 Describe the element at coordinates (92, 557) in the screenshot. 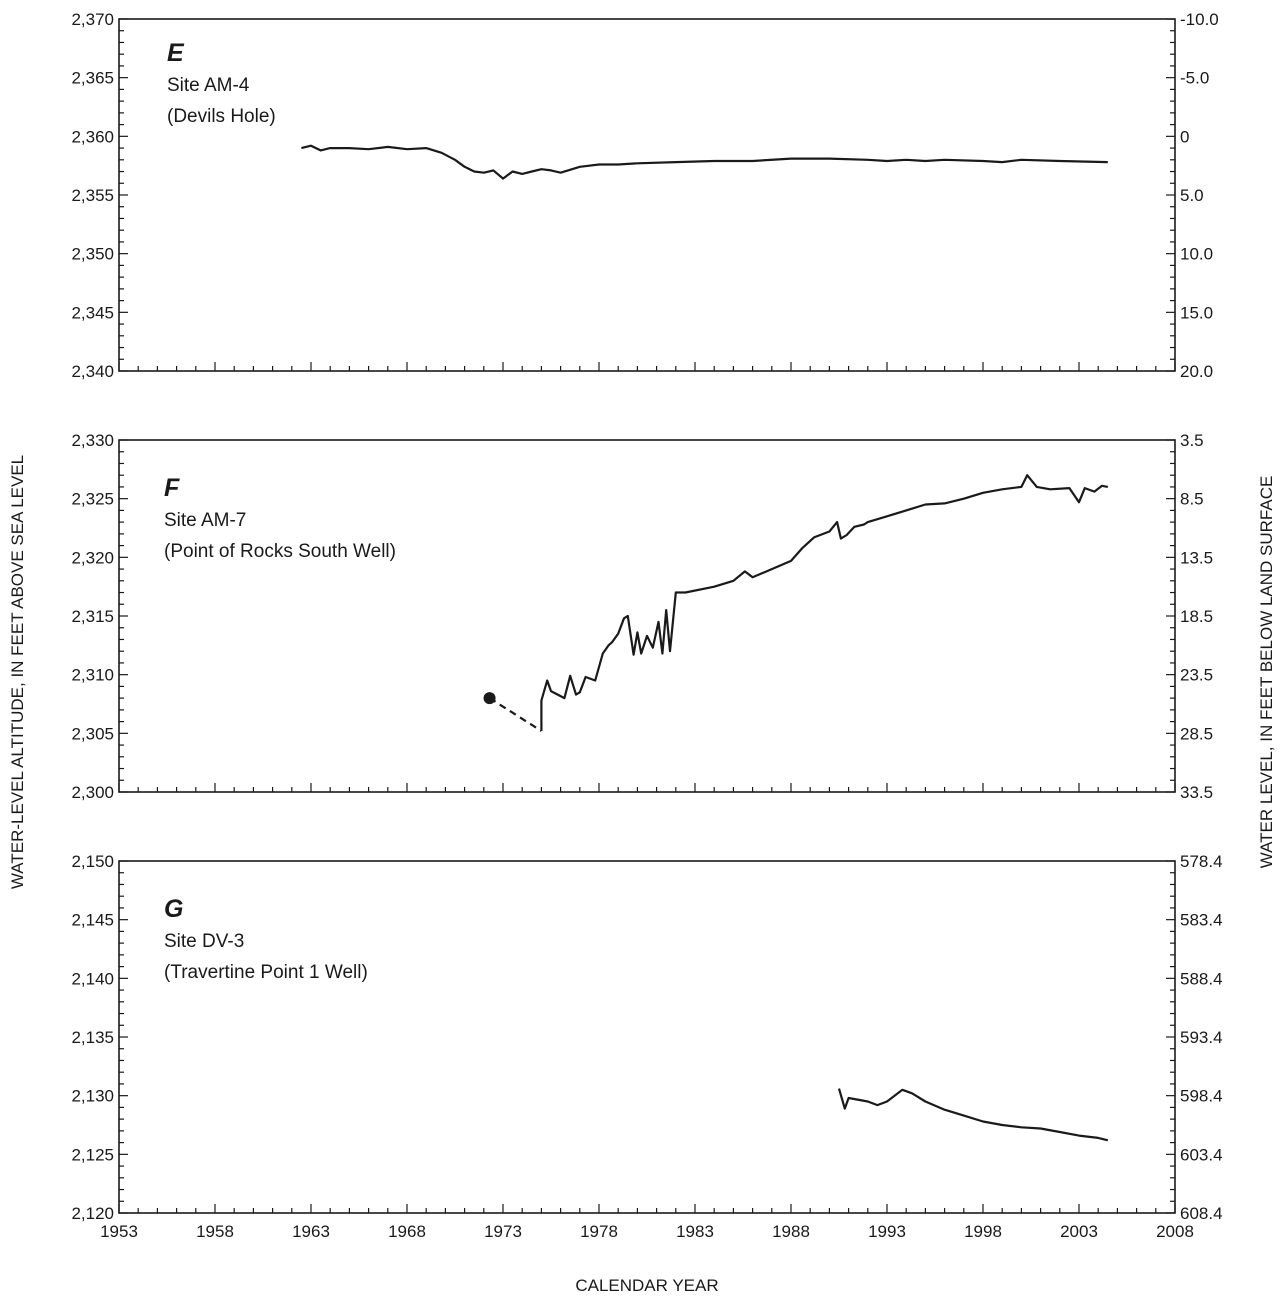

I see `left-tick-label: 2,320` at that location.